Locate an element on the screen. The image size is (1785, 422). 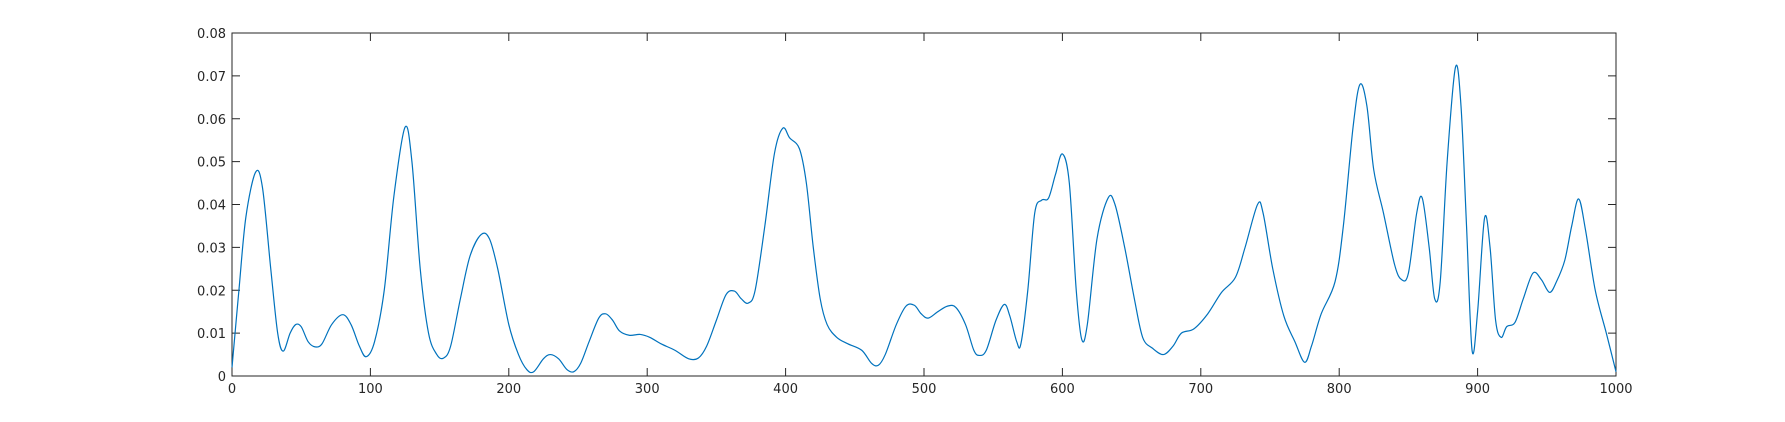
y-tick-label: 0.03 is located at coordinates (211, 248).